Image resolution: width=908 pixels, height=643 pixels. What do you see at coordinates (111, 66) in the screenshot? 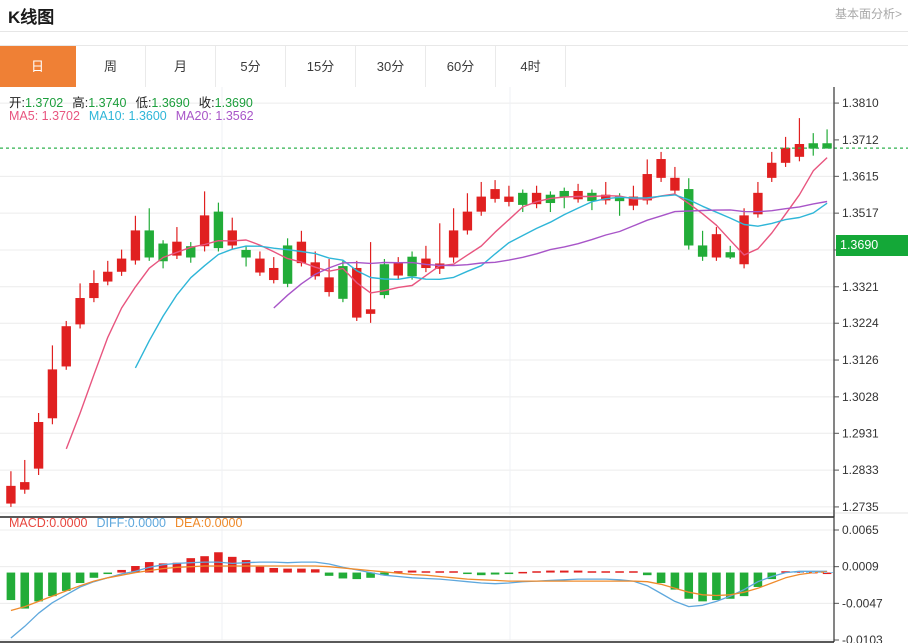
I see `tab-周: 周` at bounding box center [111, 66].